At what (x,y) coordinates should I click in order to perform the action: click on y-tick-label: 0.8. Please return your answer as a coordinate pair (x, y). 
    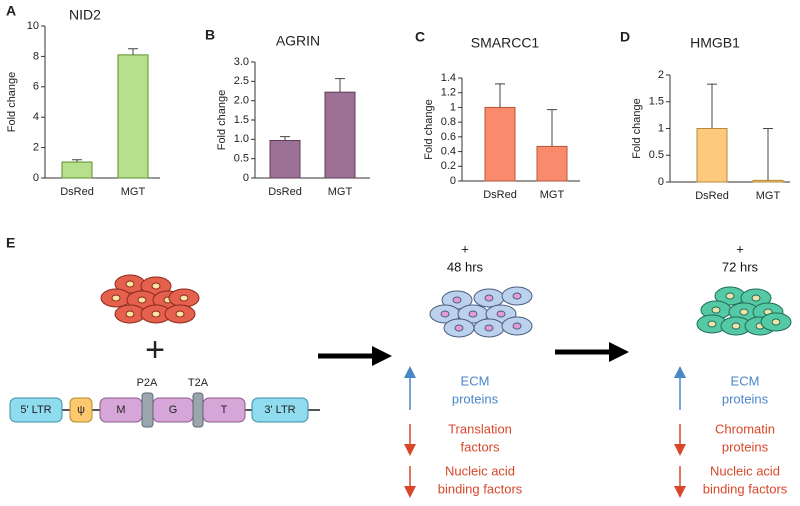
    Looking at the image, I should click on (448, 122).